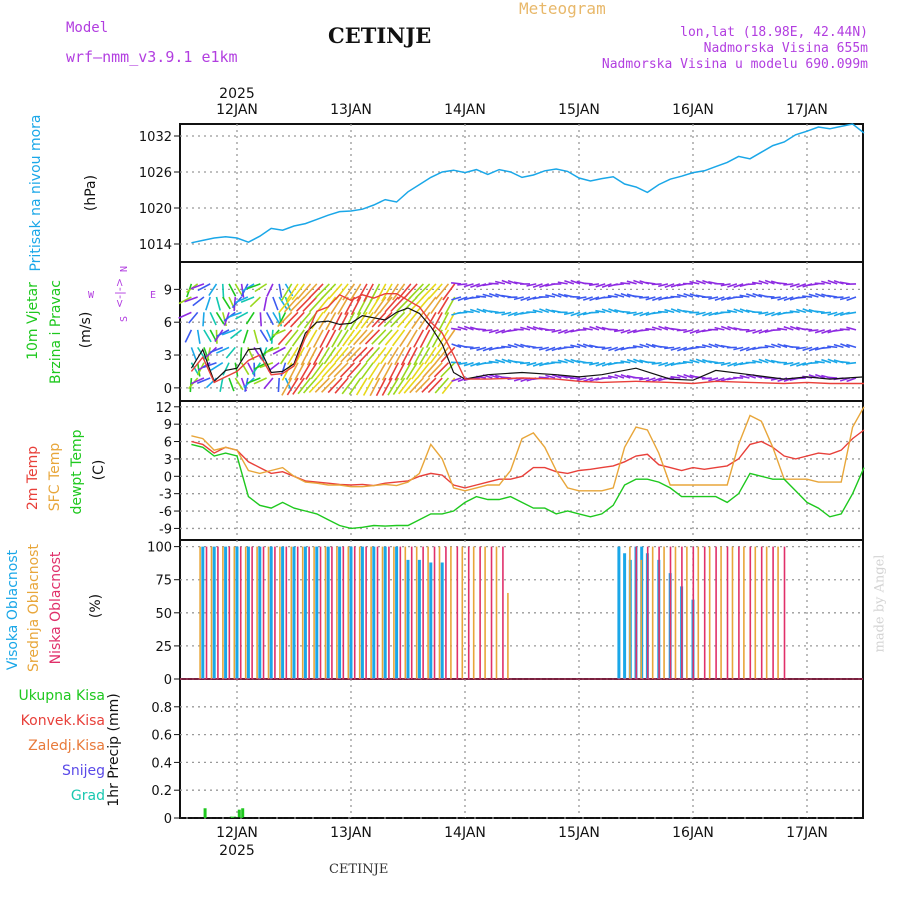  I want to click on temperature-y-tick-label: 6, so click(168, 443).